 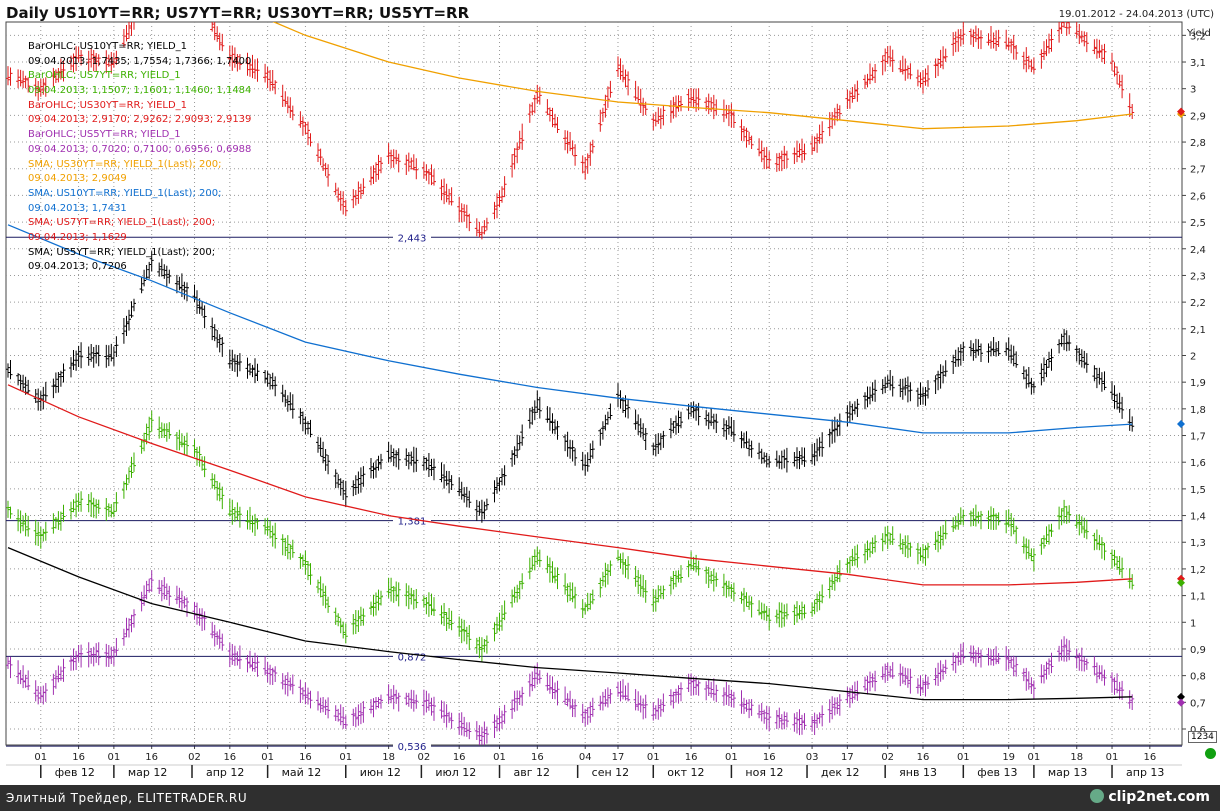 I want to click on brand-logo: clip2net.com, so click(x=1150, y=797).